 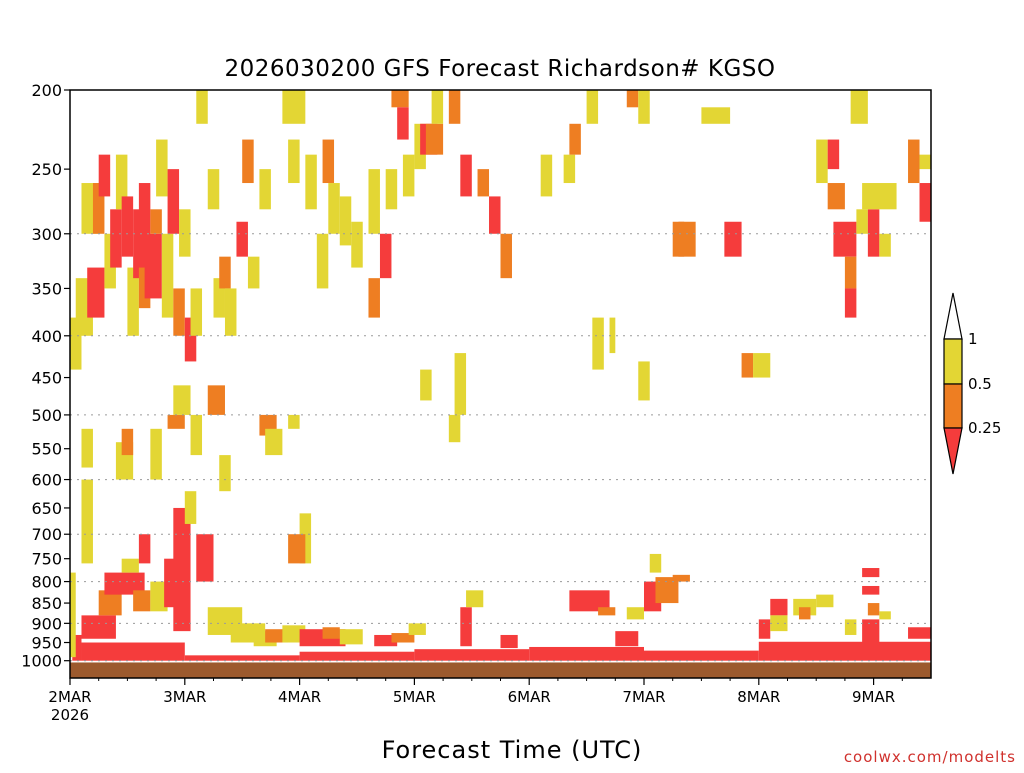 I want to click on x-tick-label: 8MAR, so click(x=758, y=697).